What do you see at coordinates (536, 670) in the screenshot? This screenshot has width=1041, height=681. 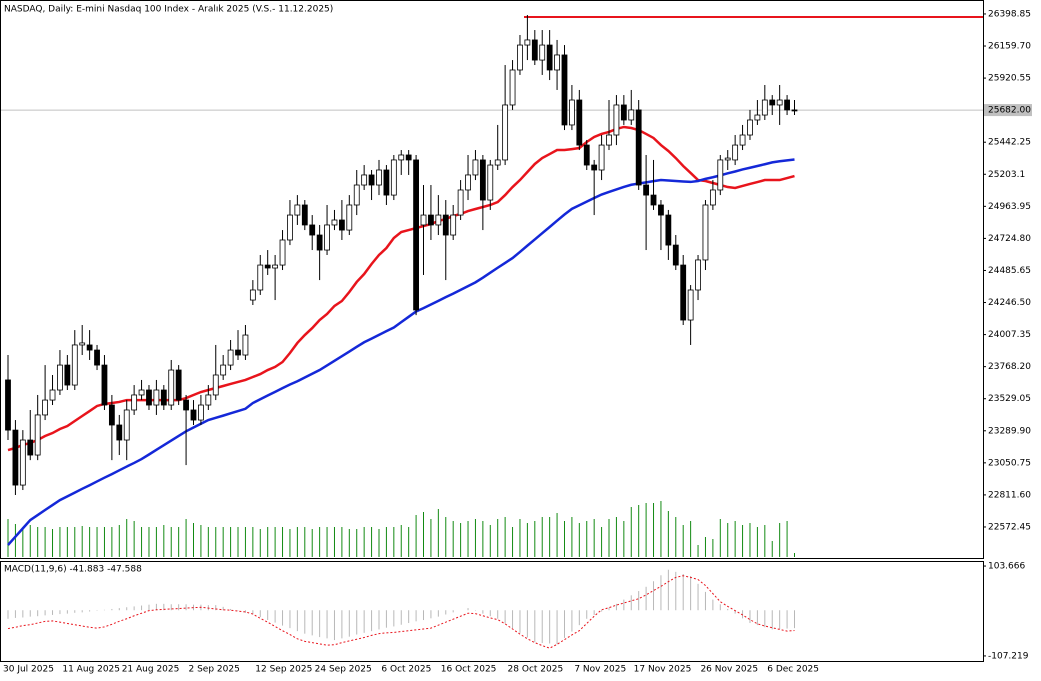 I see `x-tick-label: 28 Oct 2025` at bounding box center [536, 670].